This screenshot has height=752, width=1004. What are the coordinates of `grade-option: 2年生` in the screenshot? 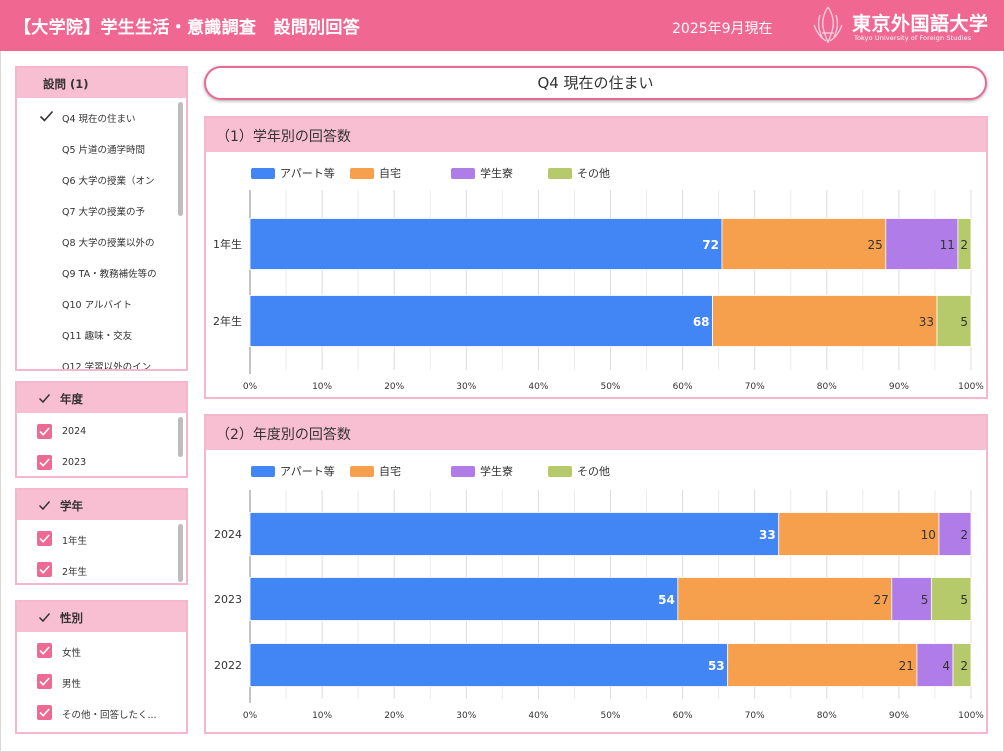 It's located at (101, 569).